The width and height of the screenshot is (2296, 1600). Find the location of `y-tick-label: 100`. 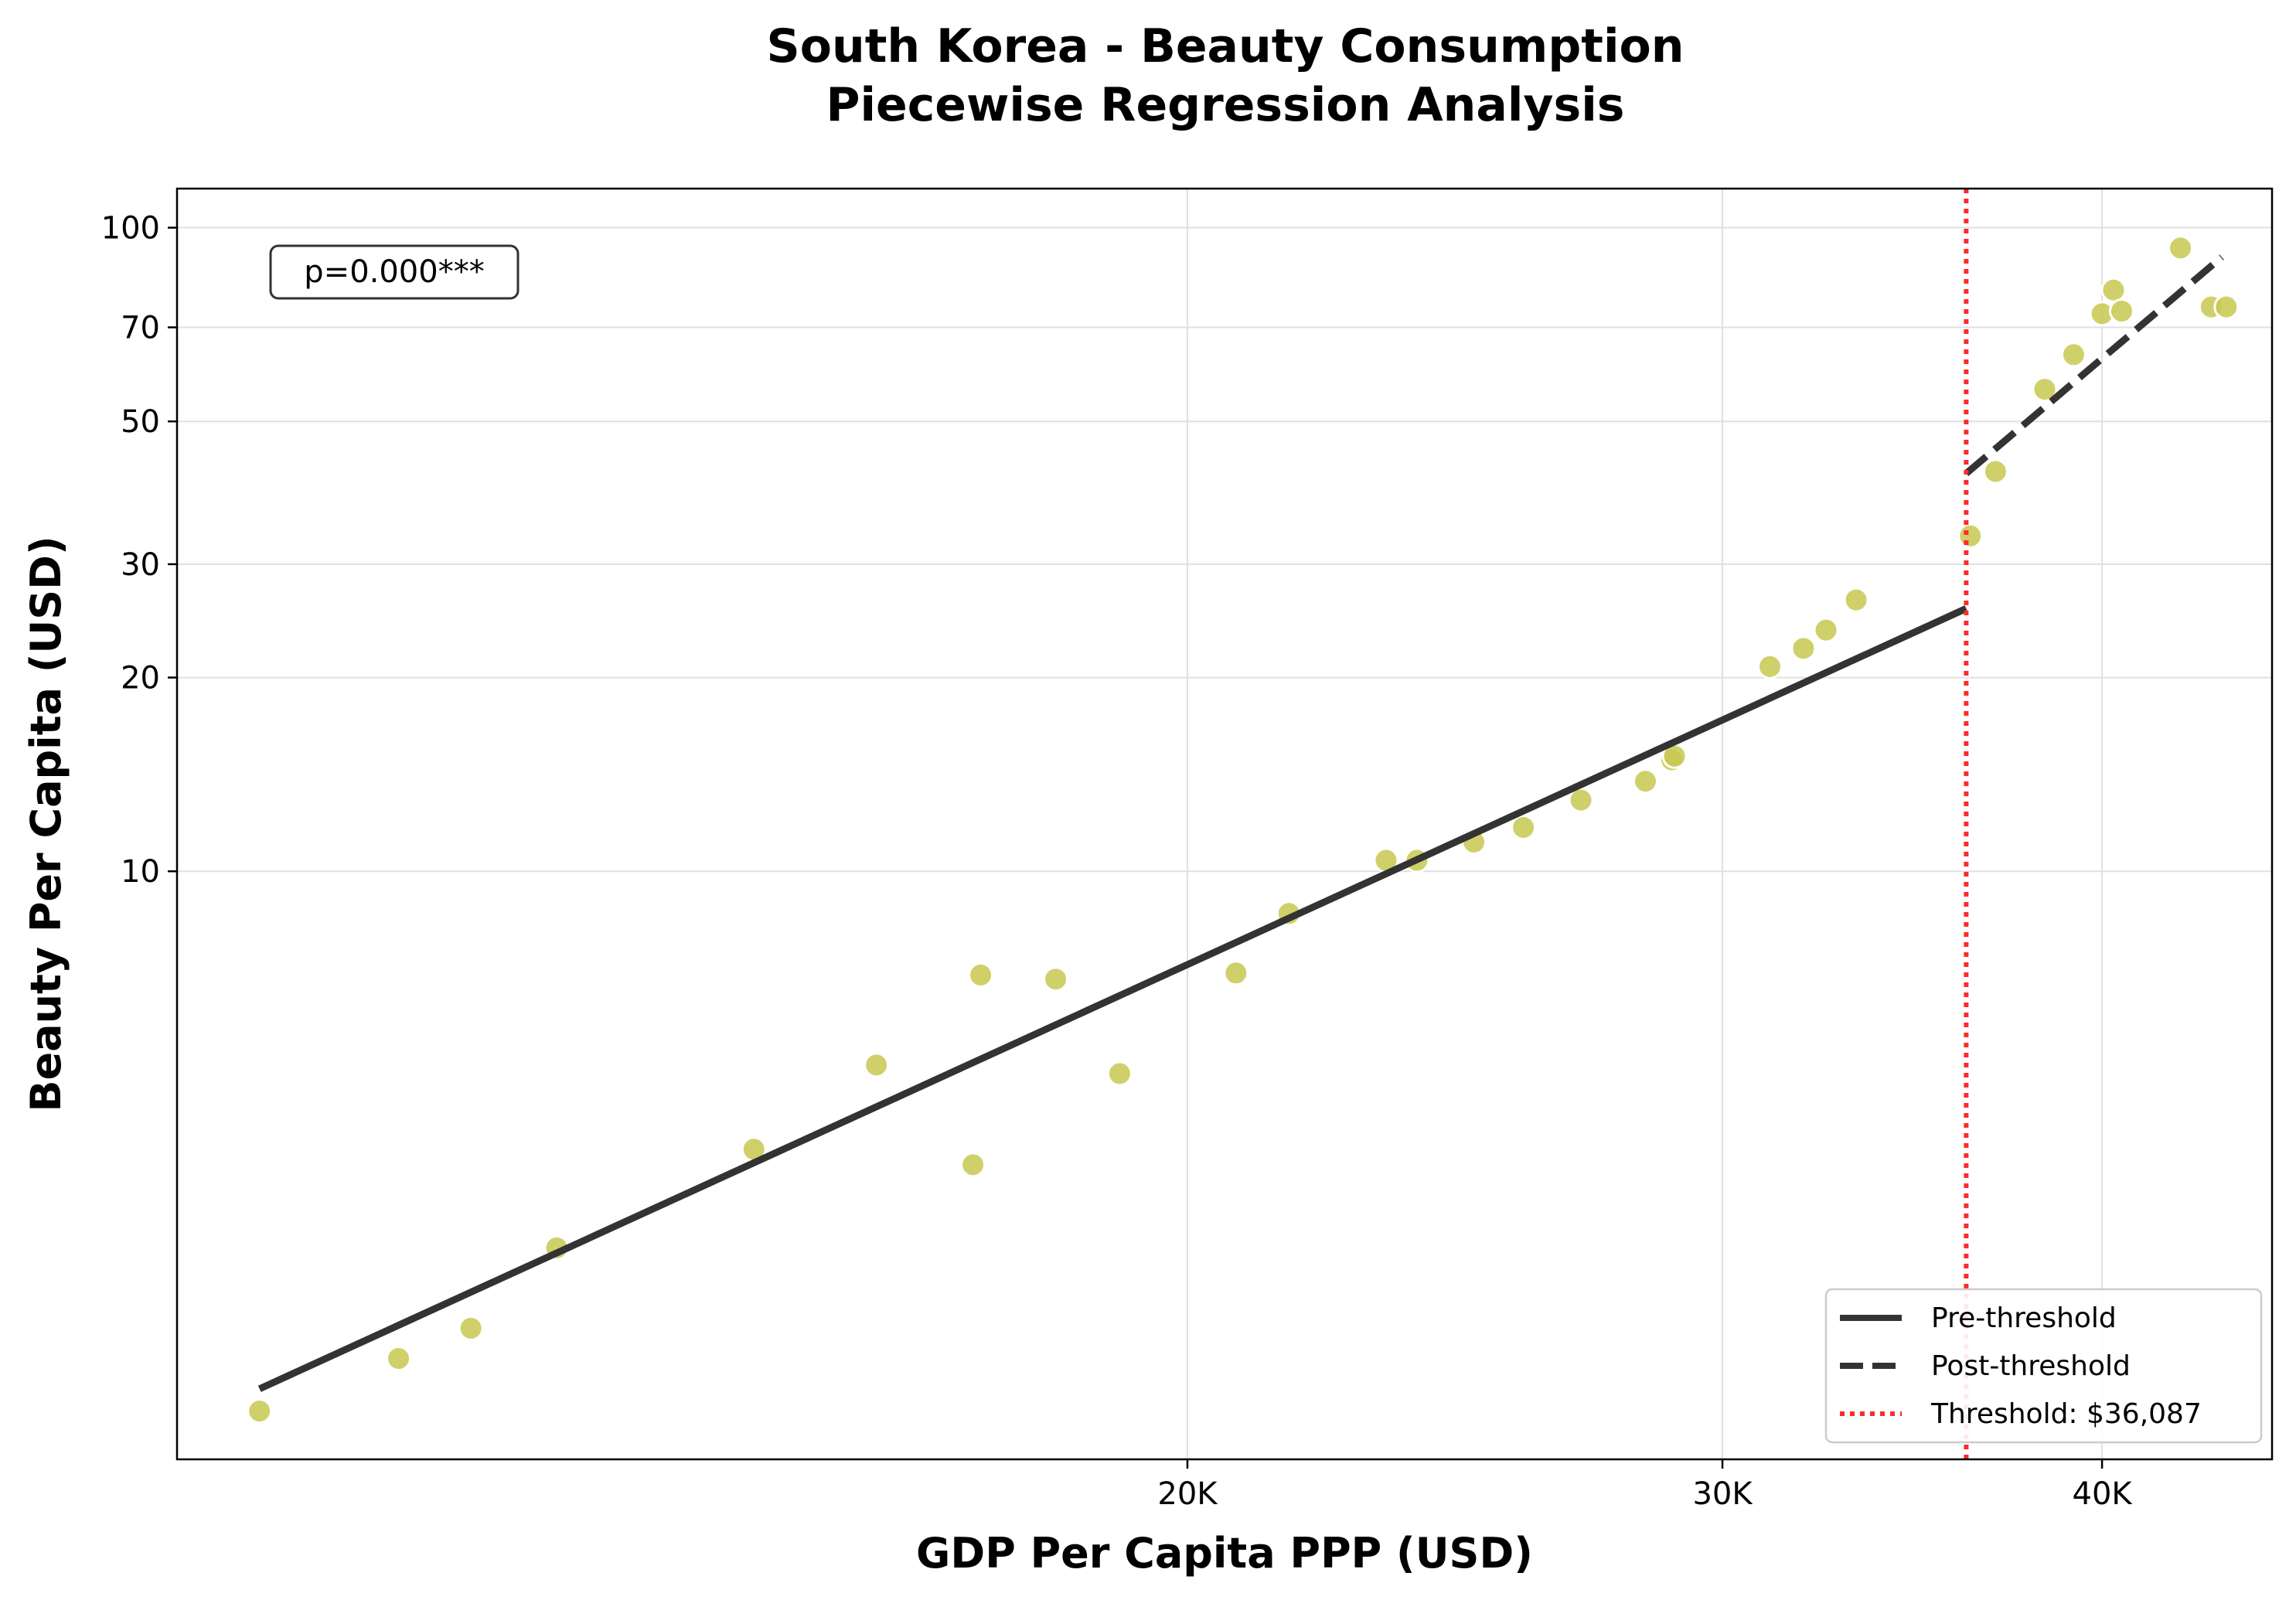

y-tick-label: 100 is located at coordinates (130, 229).